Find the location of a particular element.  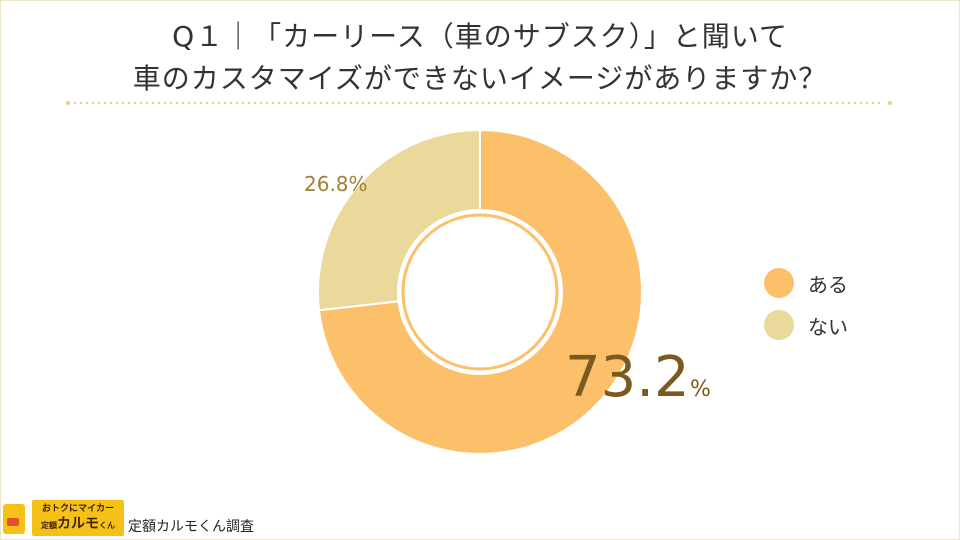

logo-badge: おトクにマイカー 定額カルモくん is located at coordinates (78, 518).